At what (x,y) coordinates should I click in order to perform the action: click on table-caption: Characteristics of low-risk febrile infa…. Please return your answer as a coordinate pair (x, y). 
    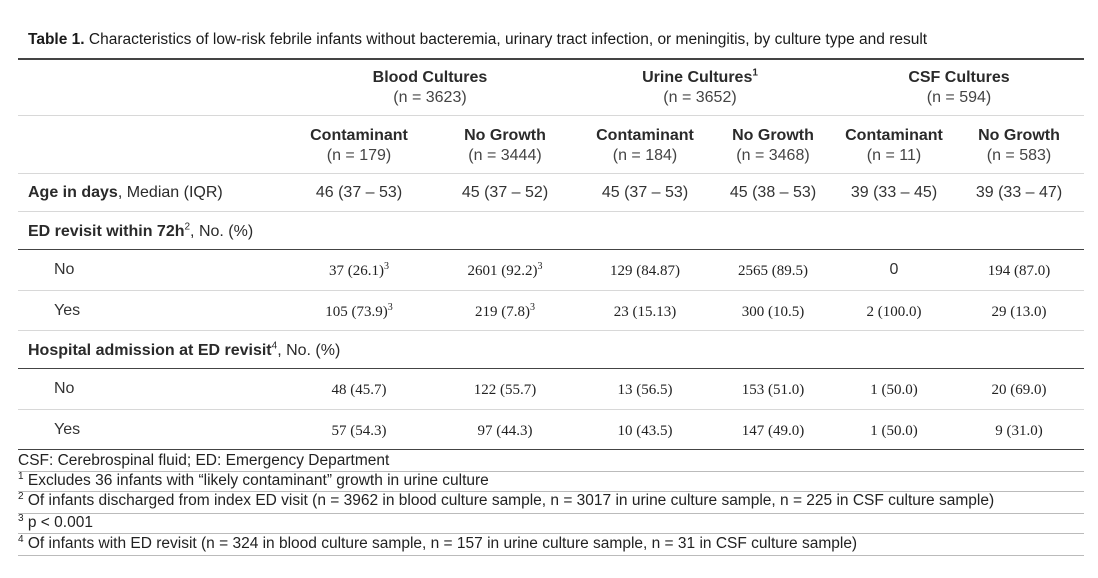
    Looking at the image, I should click on (508, 39).